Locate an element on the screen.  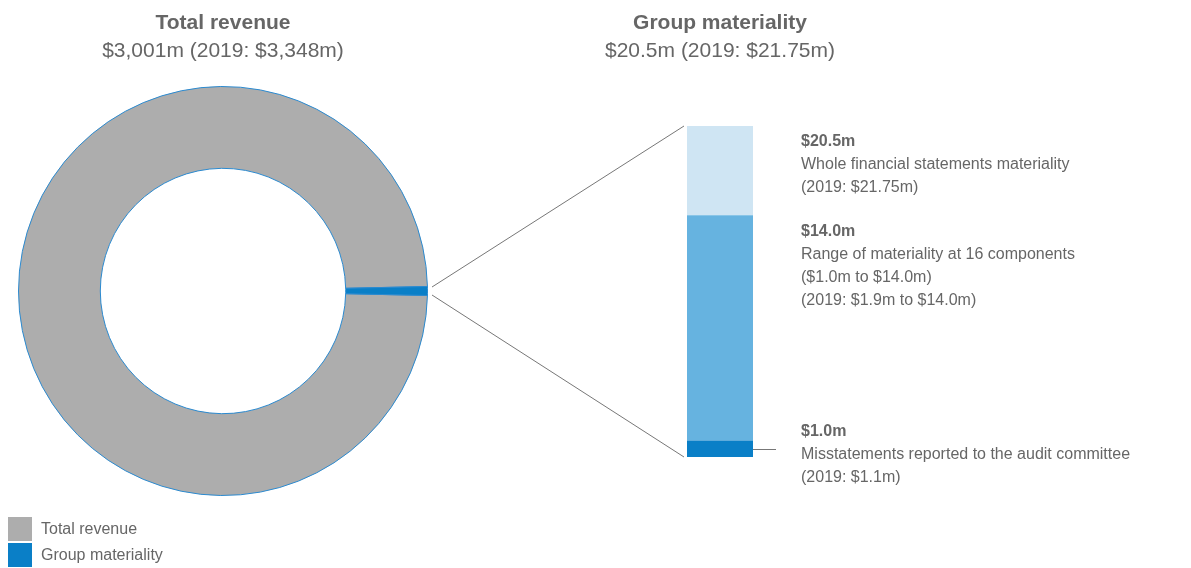
chart-subtitle: $3,001m (2019: $3,348m) is located at coordinates (223, 50).